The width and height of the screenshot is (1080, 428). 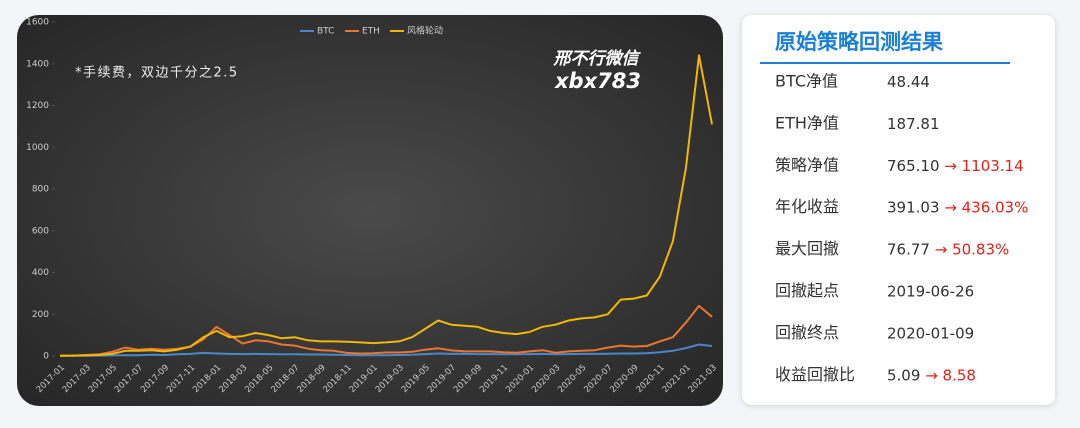 I want to click on row-label: 收益回撤比, so click(x=815, y=374).